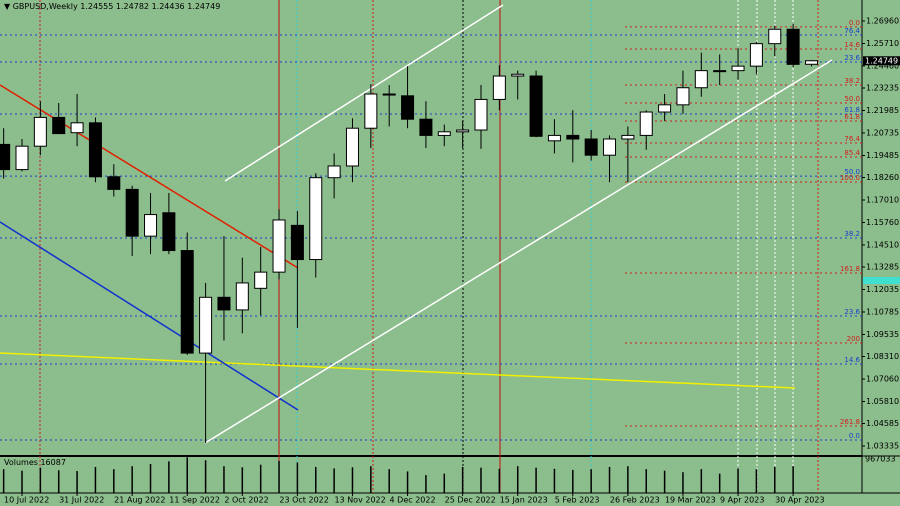 This screenshot has height=506, width=900. I want to click on fib-label: 161.8, so click(850, 269).